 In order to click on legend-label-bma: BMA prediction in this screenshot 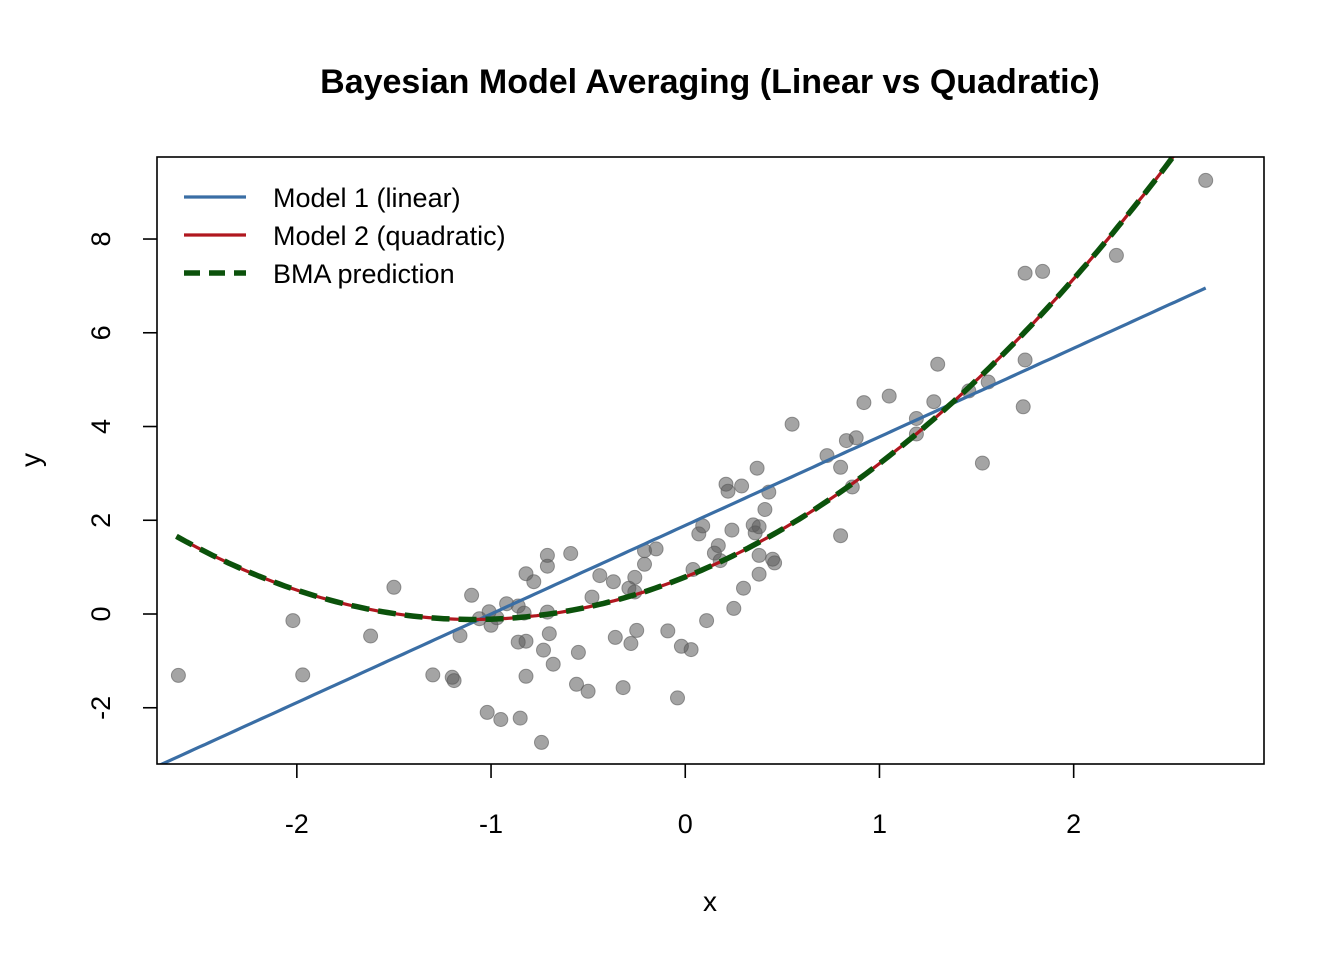, I will do `click(364, 274)`.